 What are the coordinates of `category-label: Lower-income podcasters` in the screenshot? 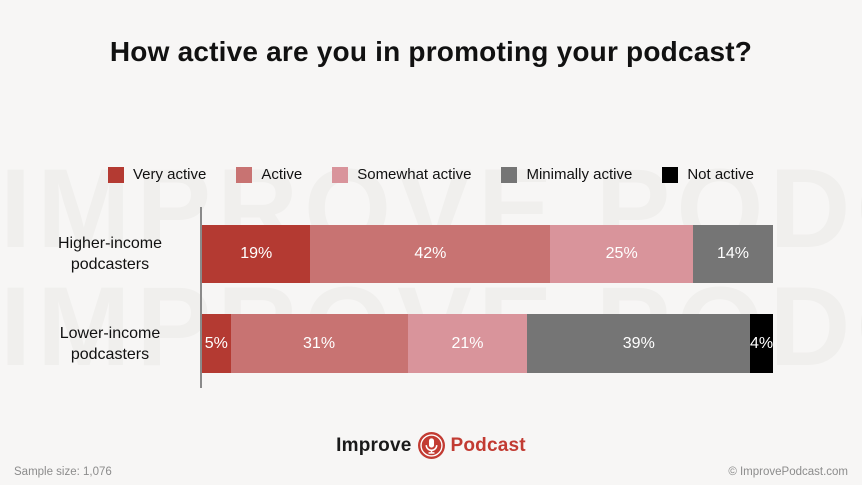 It's located at (110, 343).